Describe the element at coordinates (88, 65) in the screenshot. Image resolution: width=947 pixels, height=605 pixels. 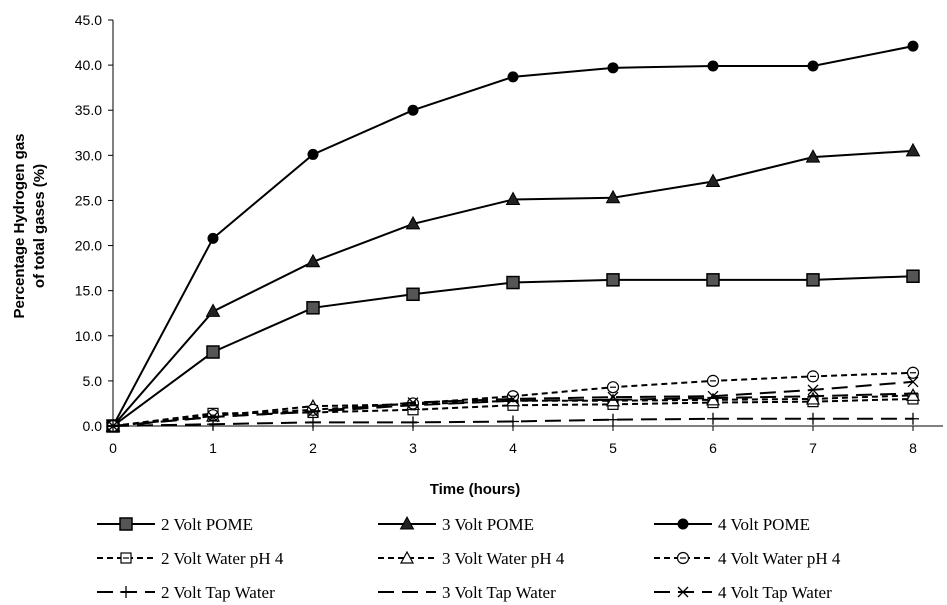
I see `y-tick-label: 40.0` at that location.